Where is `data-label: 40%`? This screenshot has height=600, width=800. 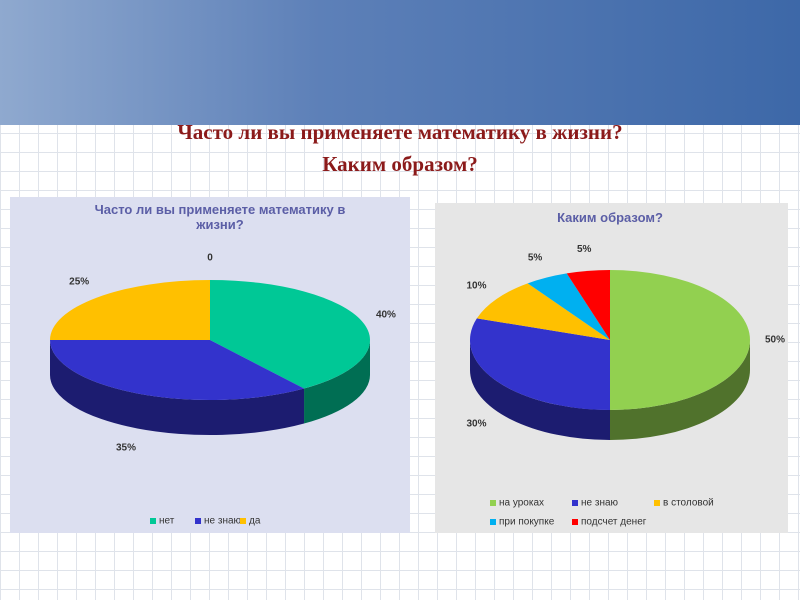 data-label: 40% is located at coordinates (386, 314).